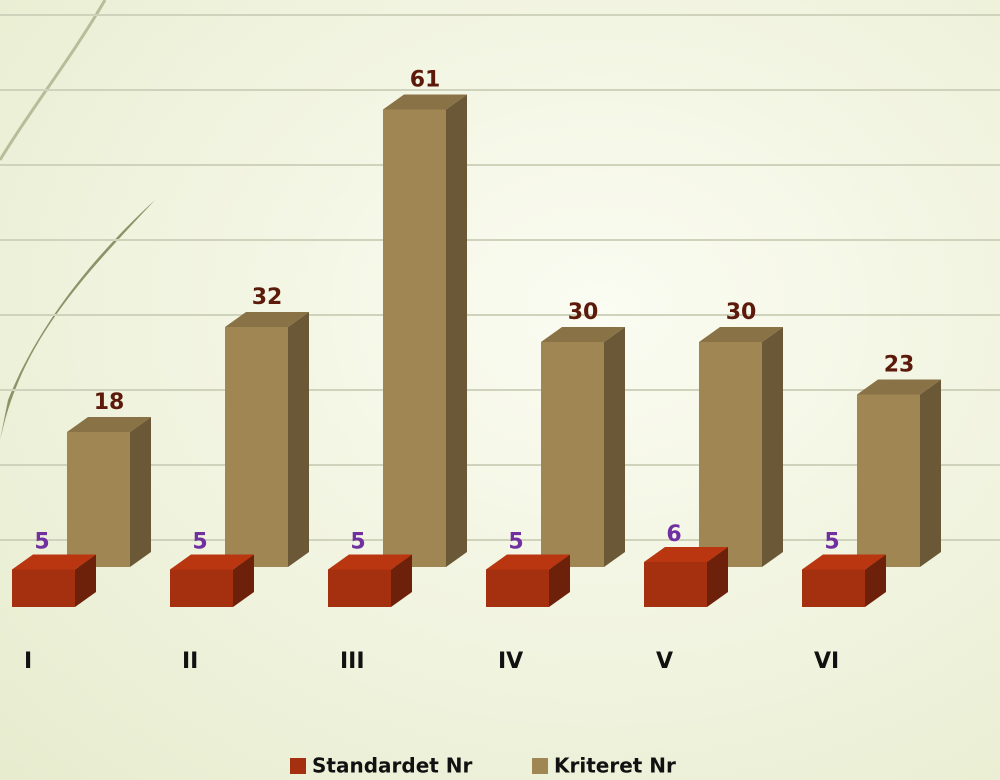 The height and width of the screenshot is (780, 1000). I want to click on value-label: 6, so click(673, 534).